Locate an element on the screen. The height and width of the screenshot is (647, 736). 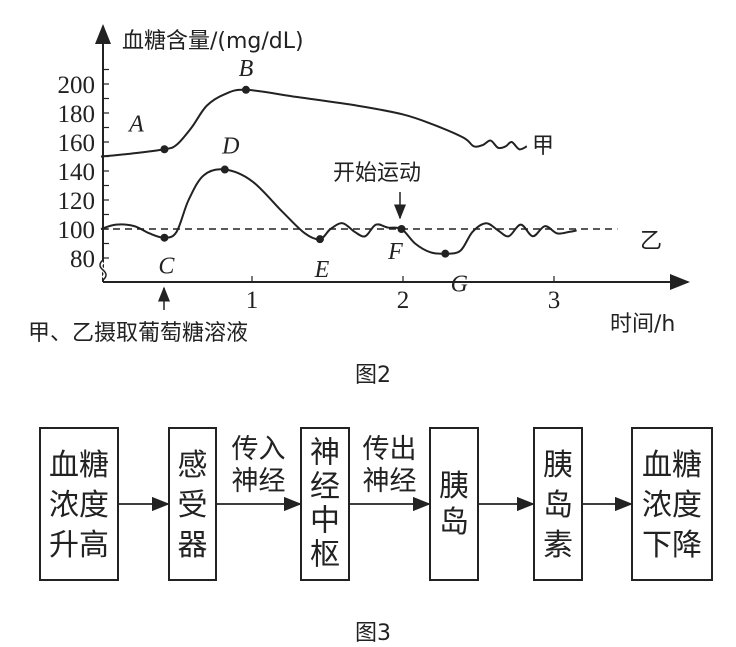
y-tick-label: 180 is located at coordinates (77, 114).